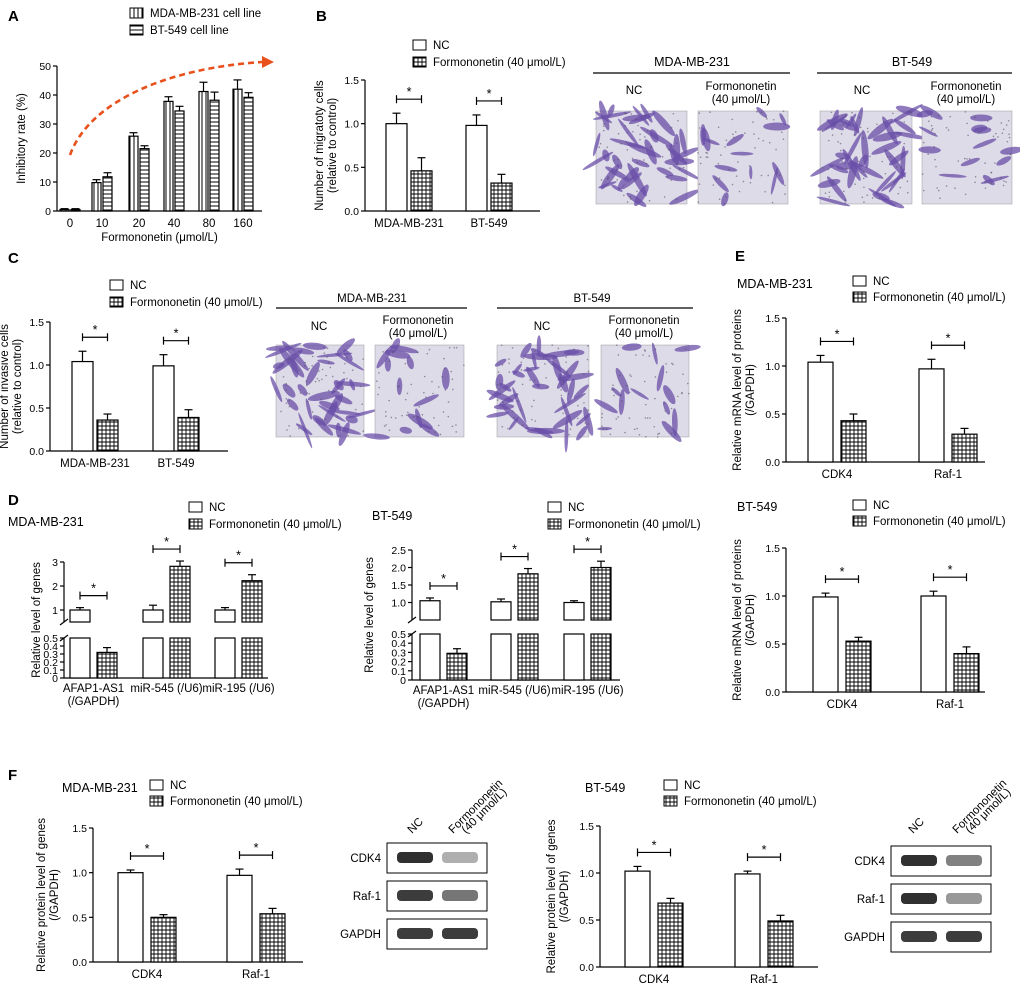 The image size is (1020, 992). I want to click on panel-letter-e: E, so click(740, 256).